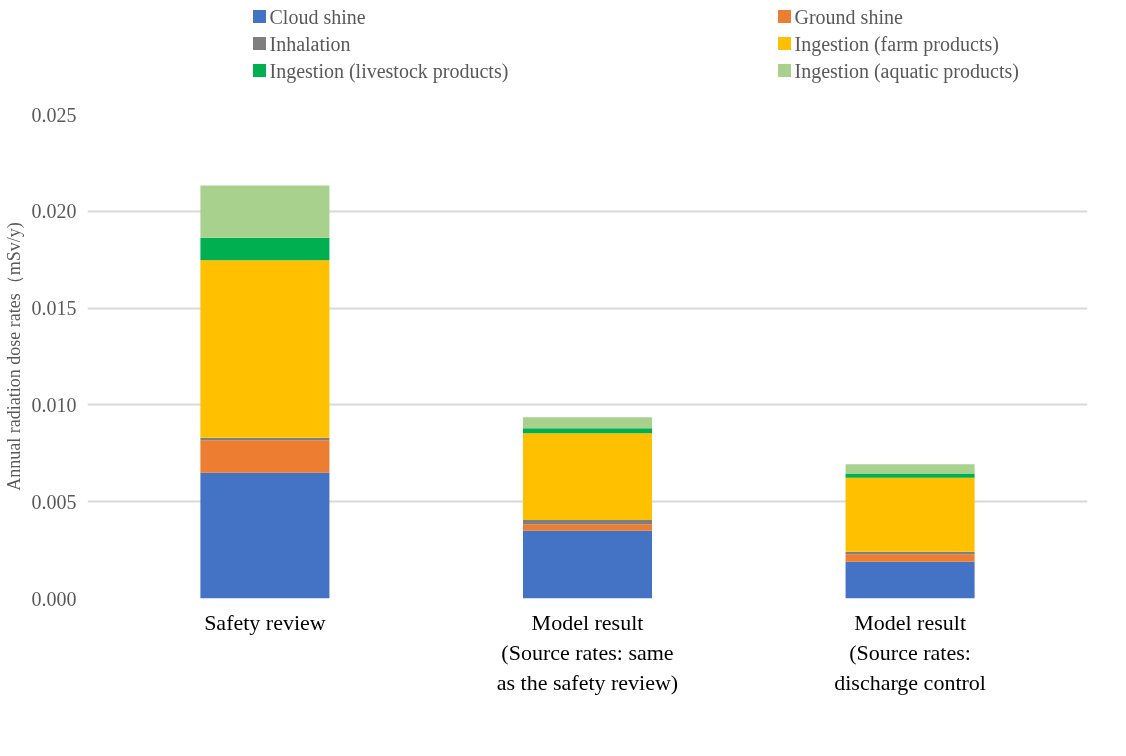  Describe the element at coordinates (906, 71) in the screenshot. I see `legend-label: Ingestion (aquatic products)` at that location.